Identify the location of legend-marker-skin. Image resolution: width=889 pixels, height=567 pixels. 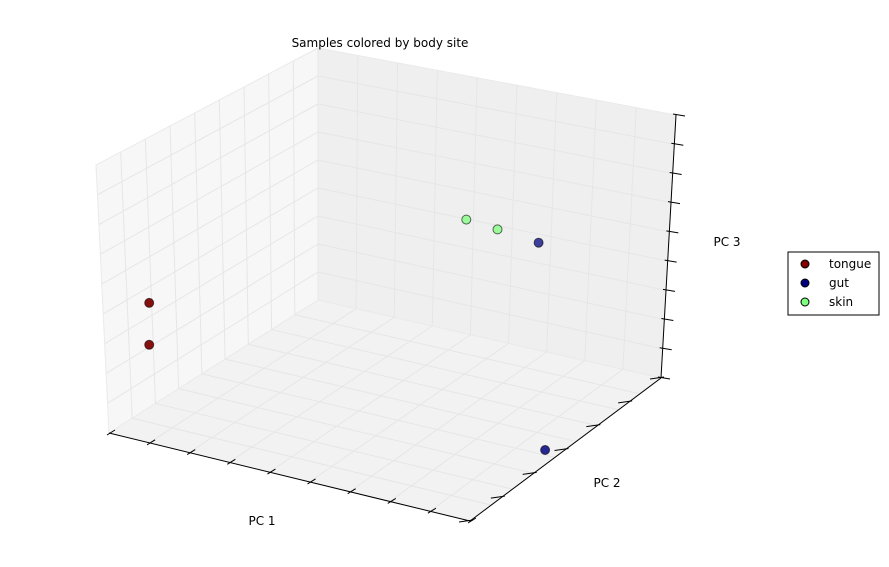
(805, 302).